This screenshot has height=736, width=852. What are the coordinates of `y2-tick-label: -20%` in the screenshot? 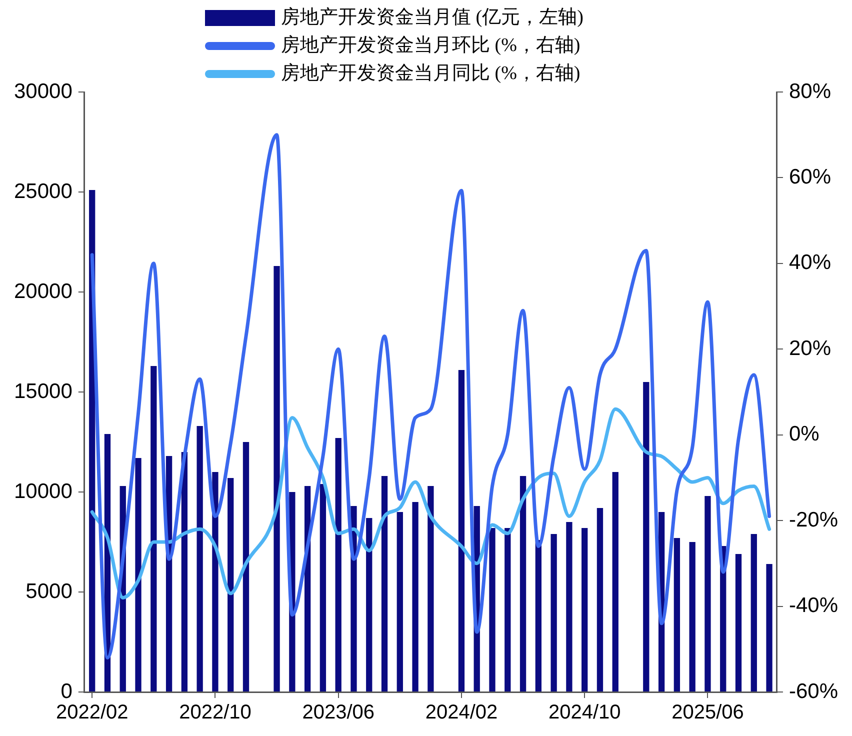 It's located at (813, 520).